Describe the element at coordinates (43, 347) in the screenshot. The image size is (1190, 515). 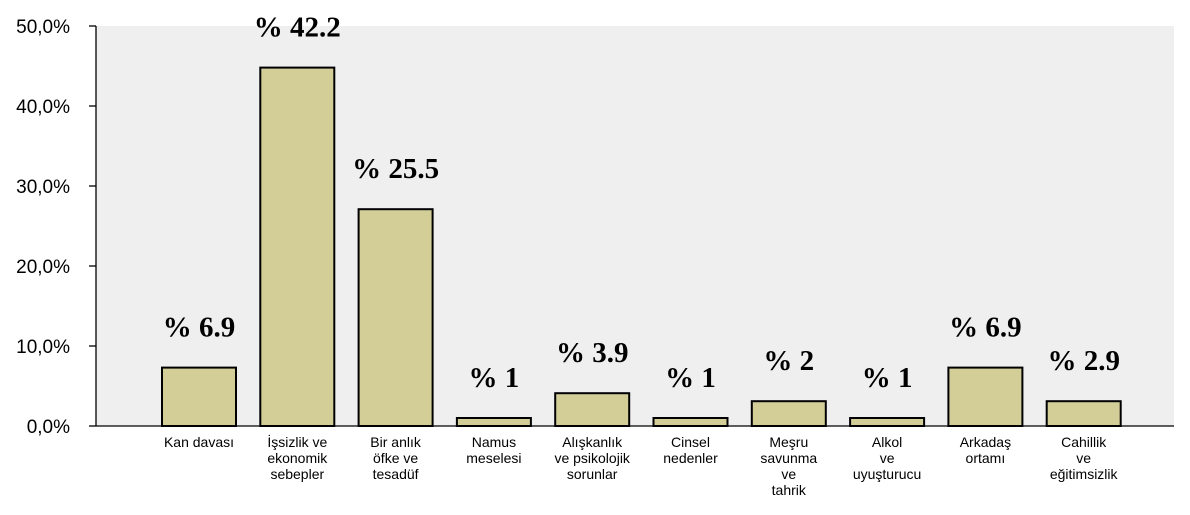
I see `y-tick-label: 10,0%` at that location.